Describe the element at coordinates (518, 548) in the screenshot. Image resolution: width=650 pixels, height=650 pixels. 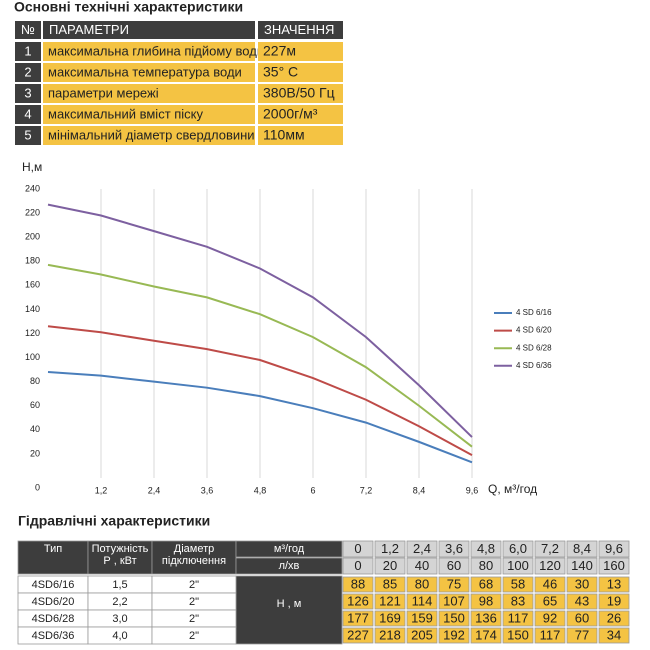
I see `flow-value: 6,0` at that location.